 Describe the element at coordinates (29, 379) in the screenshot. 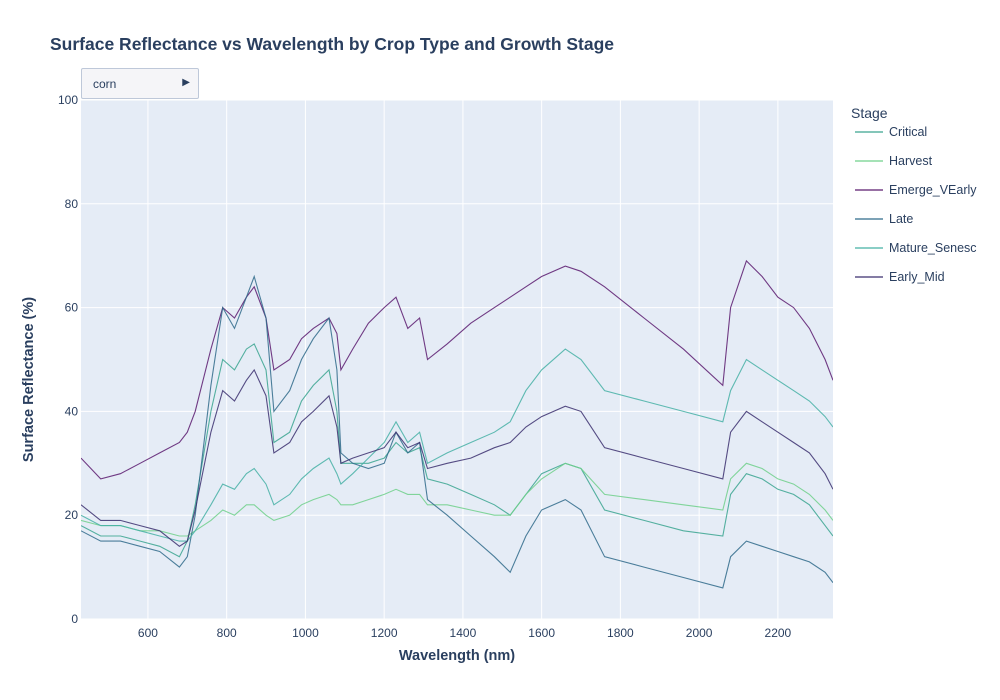

I see `y-axis-title: Surface Reflectance (%)` at that location.